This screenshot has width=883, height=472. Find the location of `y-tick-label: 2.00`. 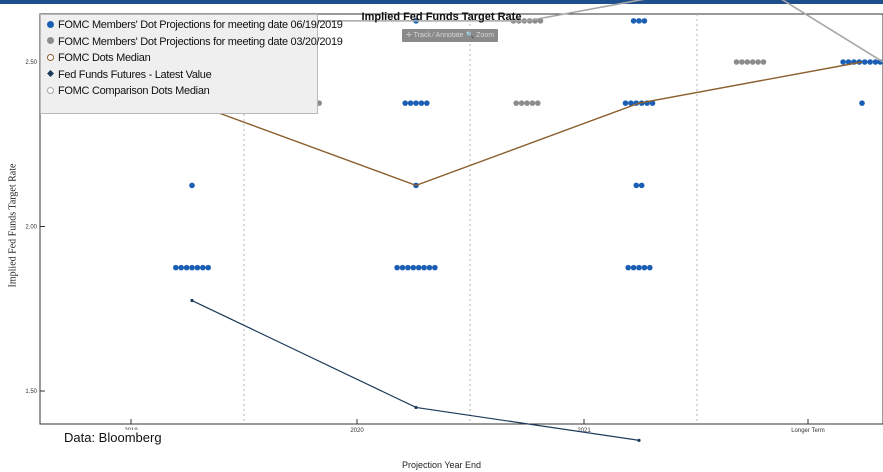

y-tick-label: 2.00 is located at coordinates (31, 228).